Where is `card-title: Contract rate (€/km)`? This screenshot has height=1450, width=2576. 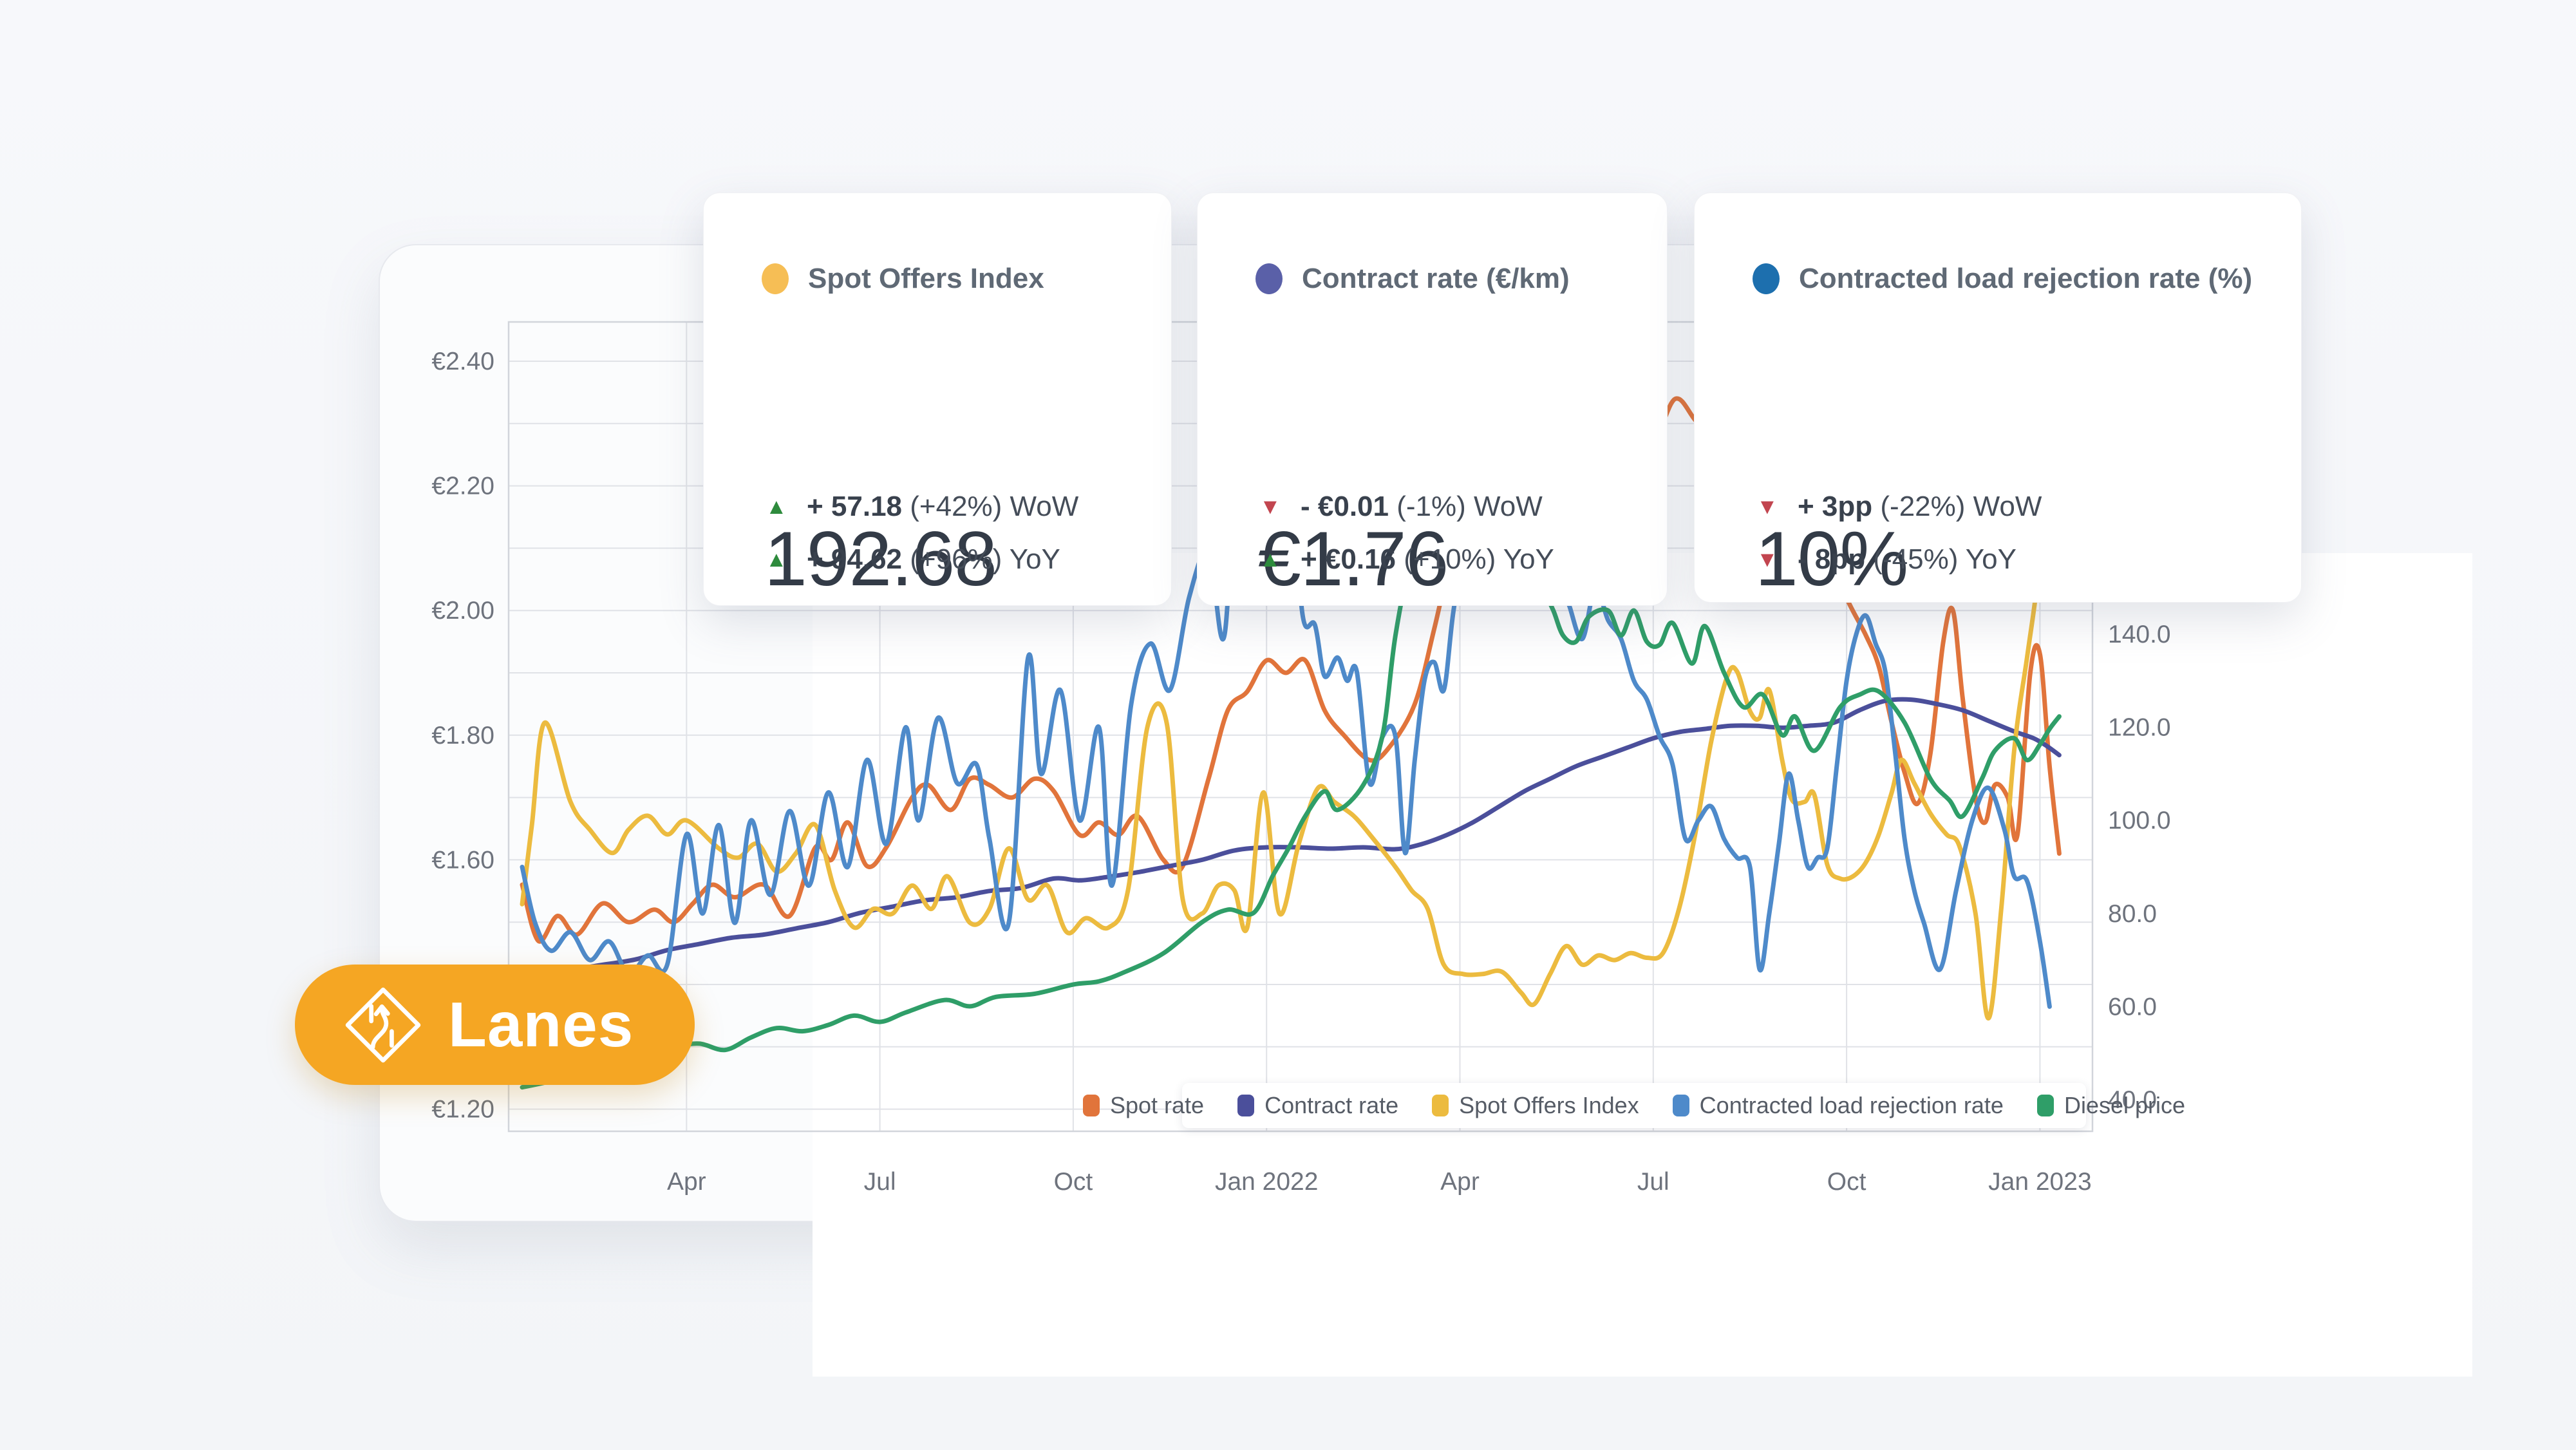 card-title: Contract rate (€/km) is located at coordinates (1436, 278).